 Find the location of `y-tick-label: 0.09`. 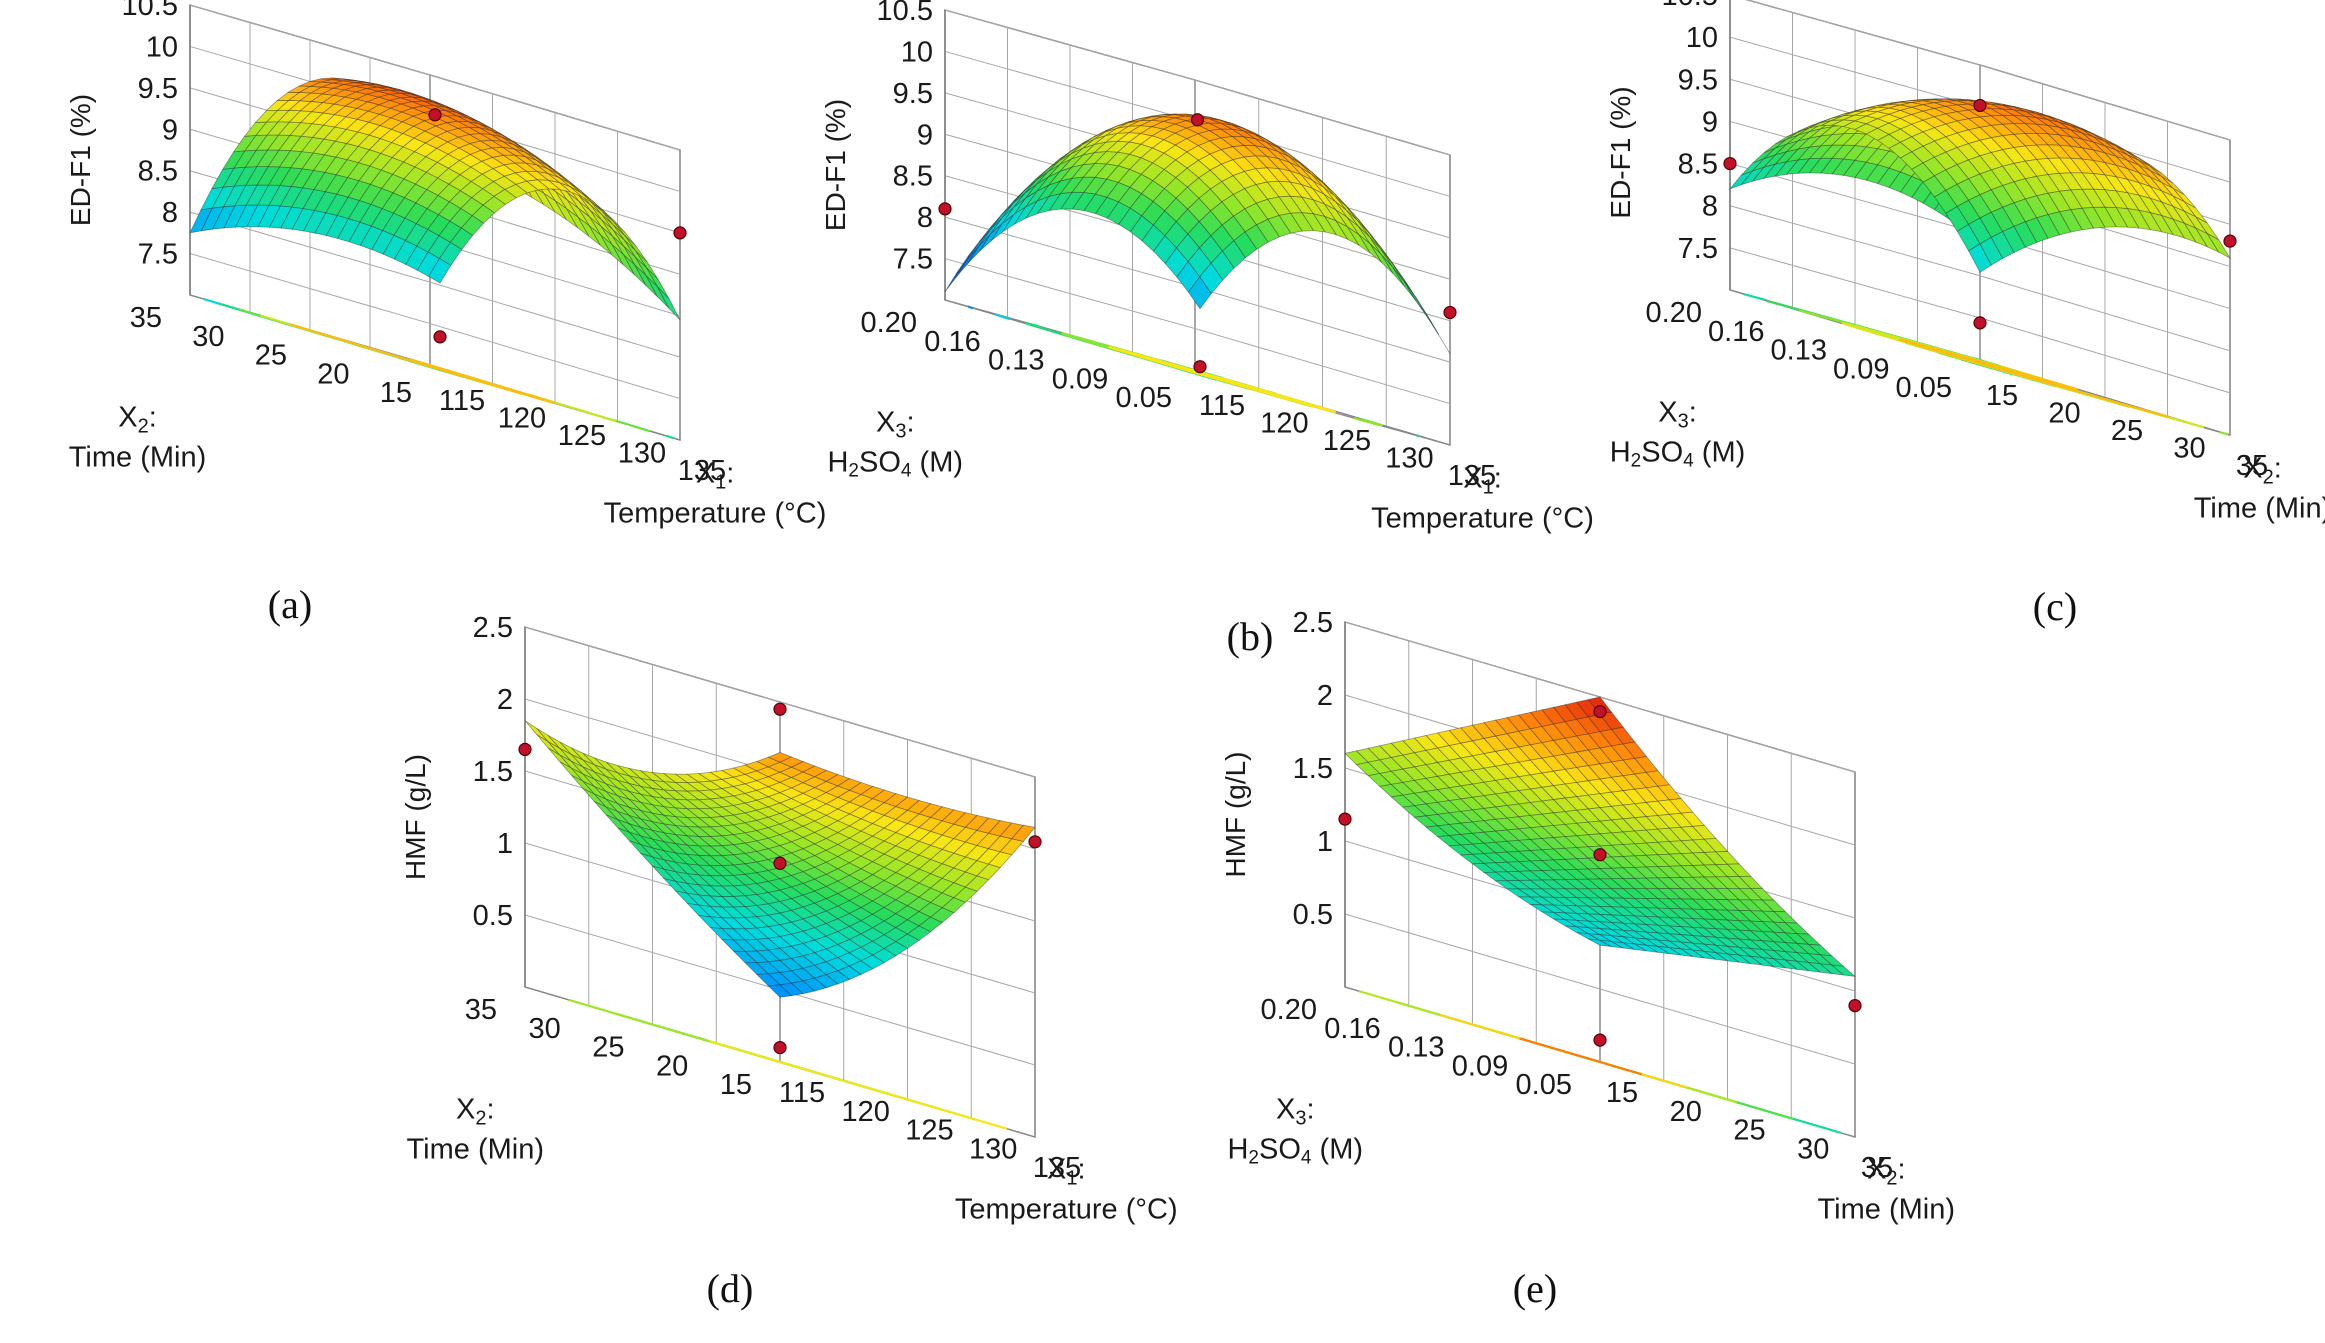

y-tick-label: 0.09 is located at coordinates (1861, 369).